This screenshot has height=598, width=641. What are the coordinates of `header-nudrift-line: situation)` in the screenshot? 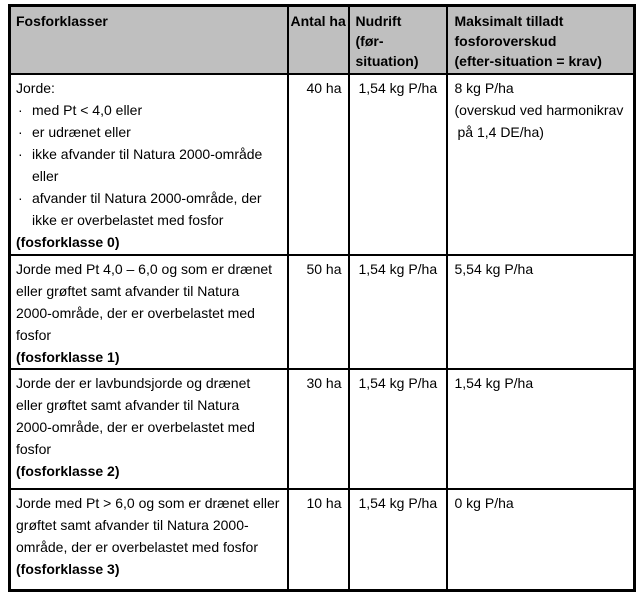 It's located at (387, 61).